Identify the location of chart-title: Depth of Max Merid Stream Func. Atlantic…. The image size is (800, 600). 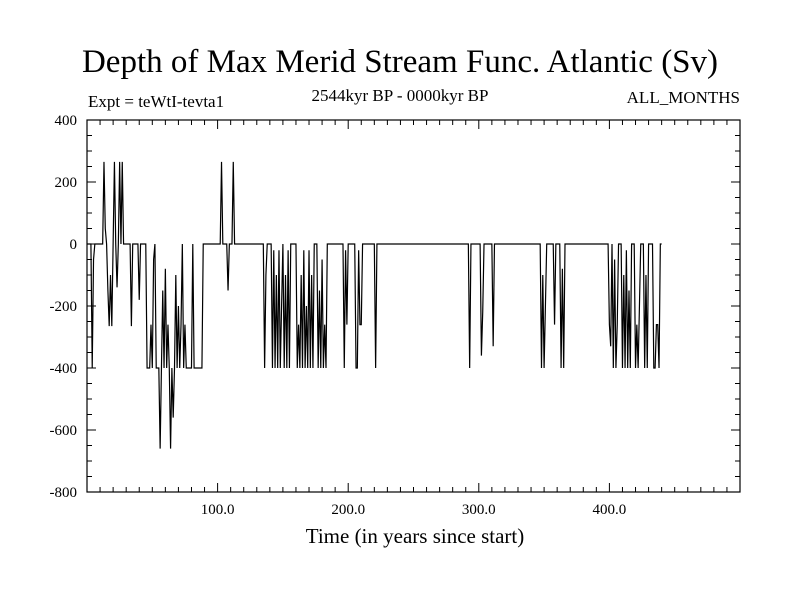
(400, 62).